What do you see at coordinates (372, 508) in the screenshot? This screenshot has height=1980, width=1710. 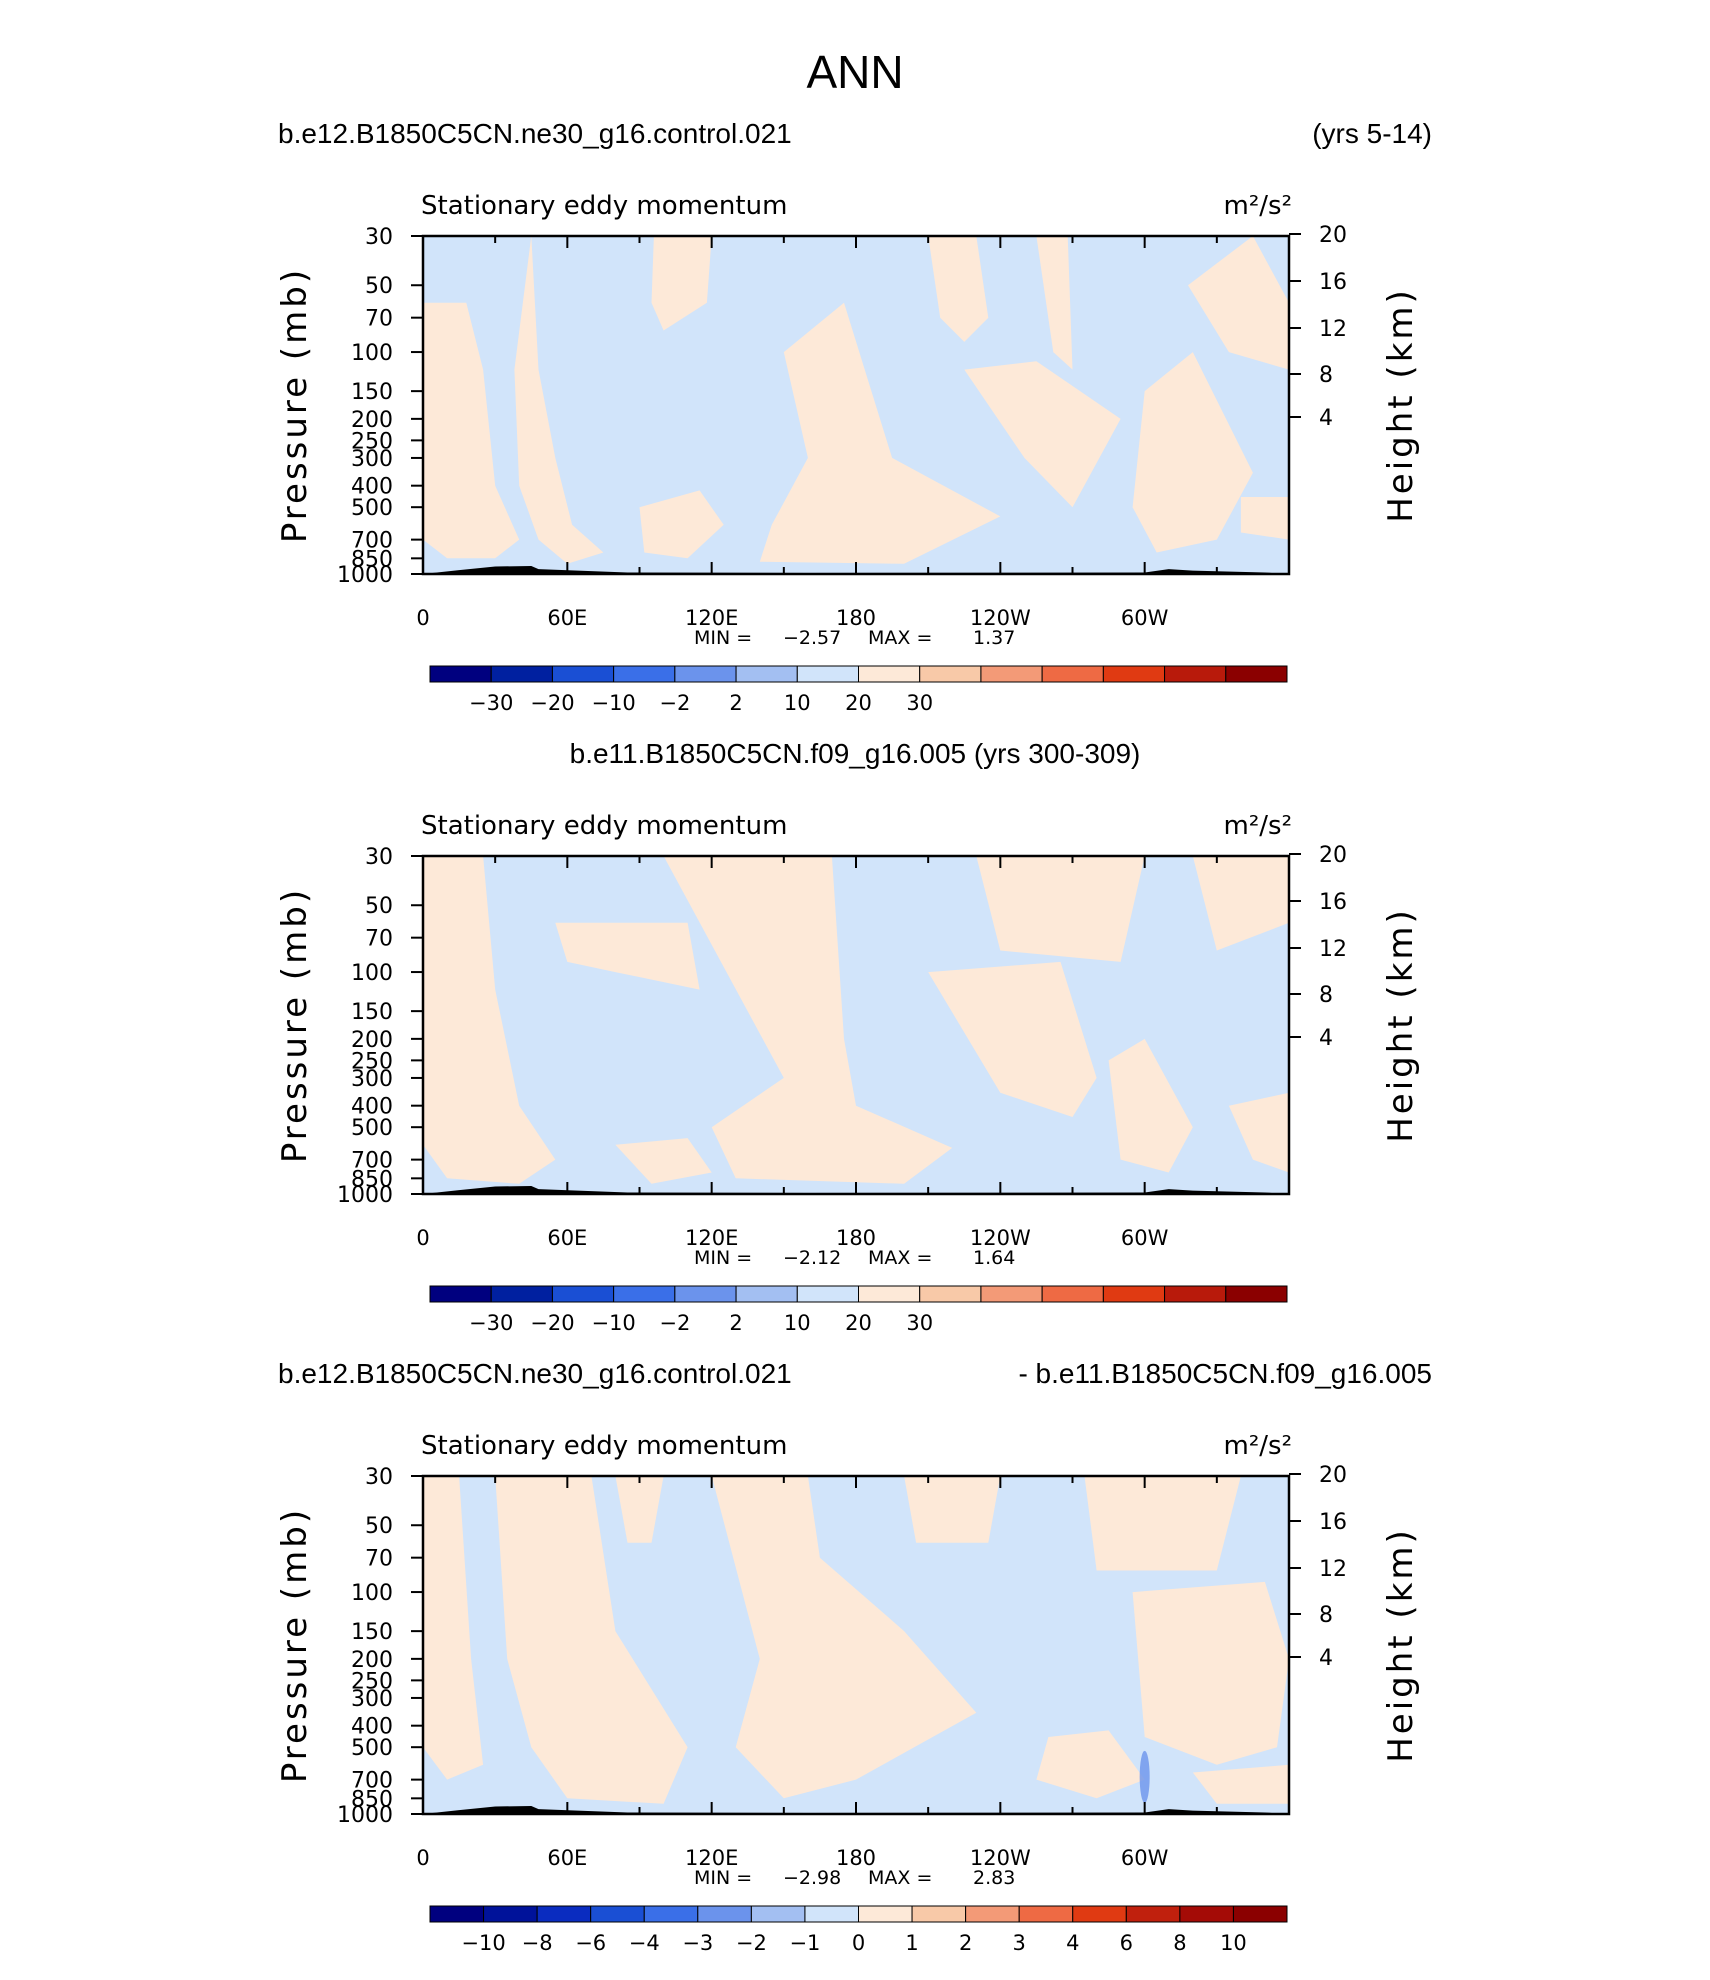 I see `y-tick-label: 500` at bounding box center [372, 508].